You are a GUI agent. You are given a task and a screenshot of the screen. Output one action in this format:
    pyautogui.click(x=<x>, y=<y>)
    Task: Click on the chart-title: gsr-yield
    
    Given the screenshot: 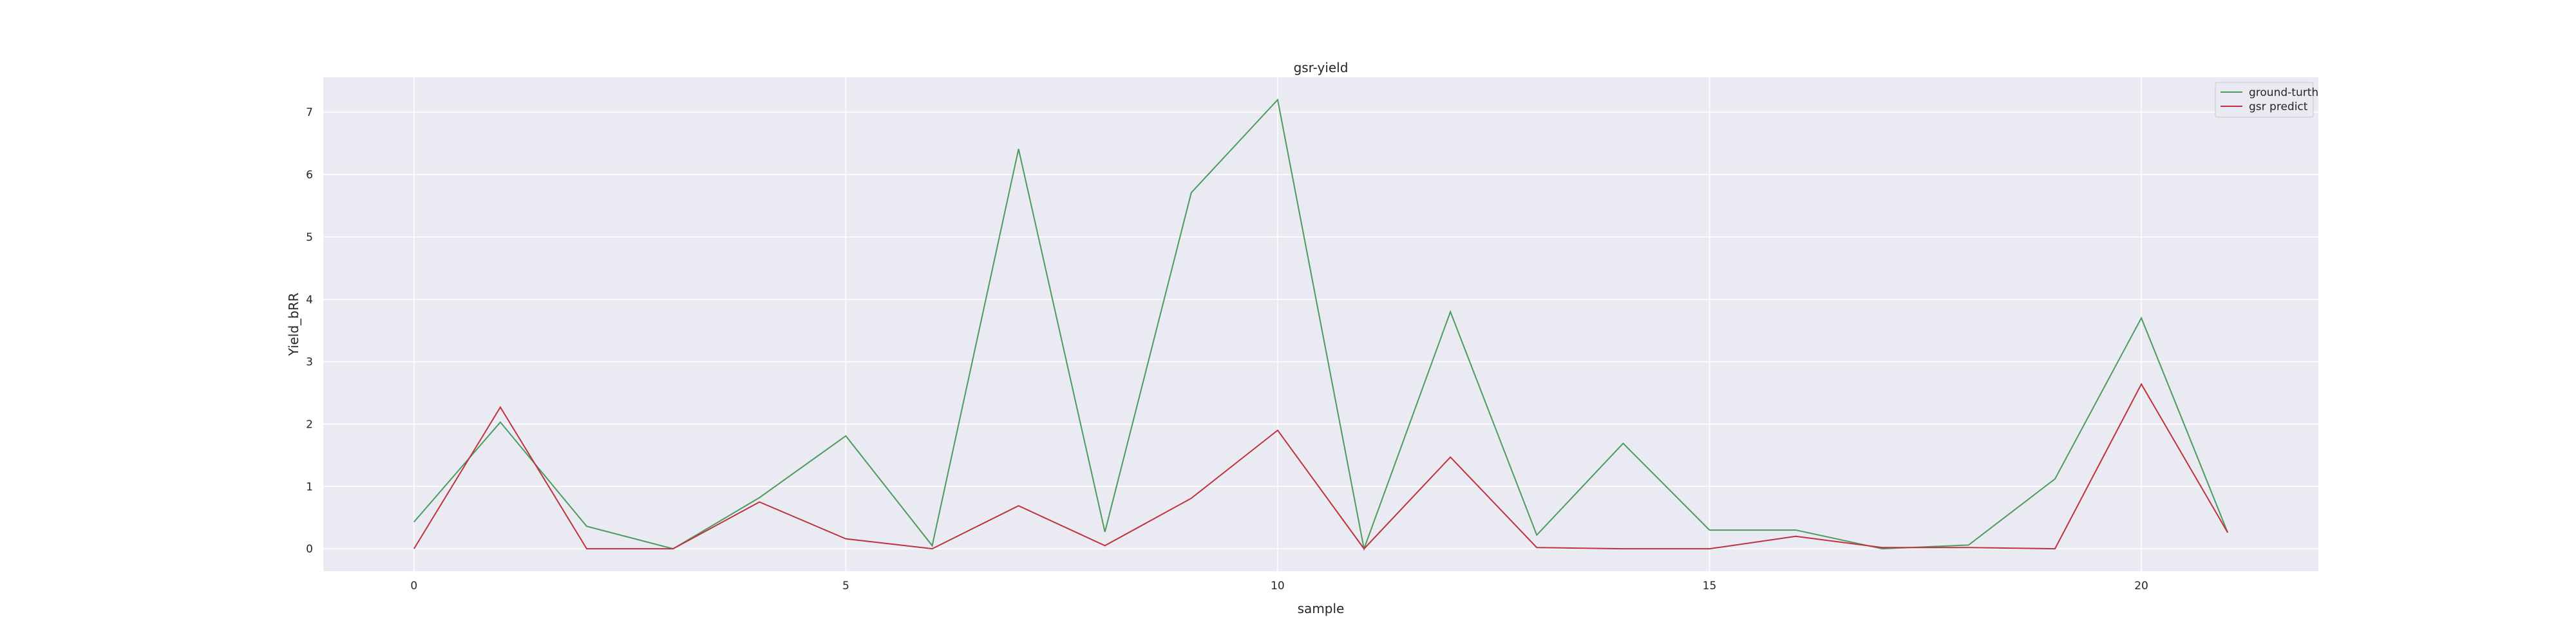 What is the action you would take?
    pyautogui.click(x=1321, y=67)
    